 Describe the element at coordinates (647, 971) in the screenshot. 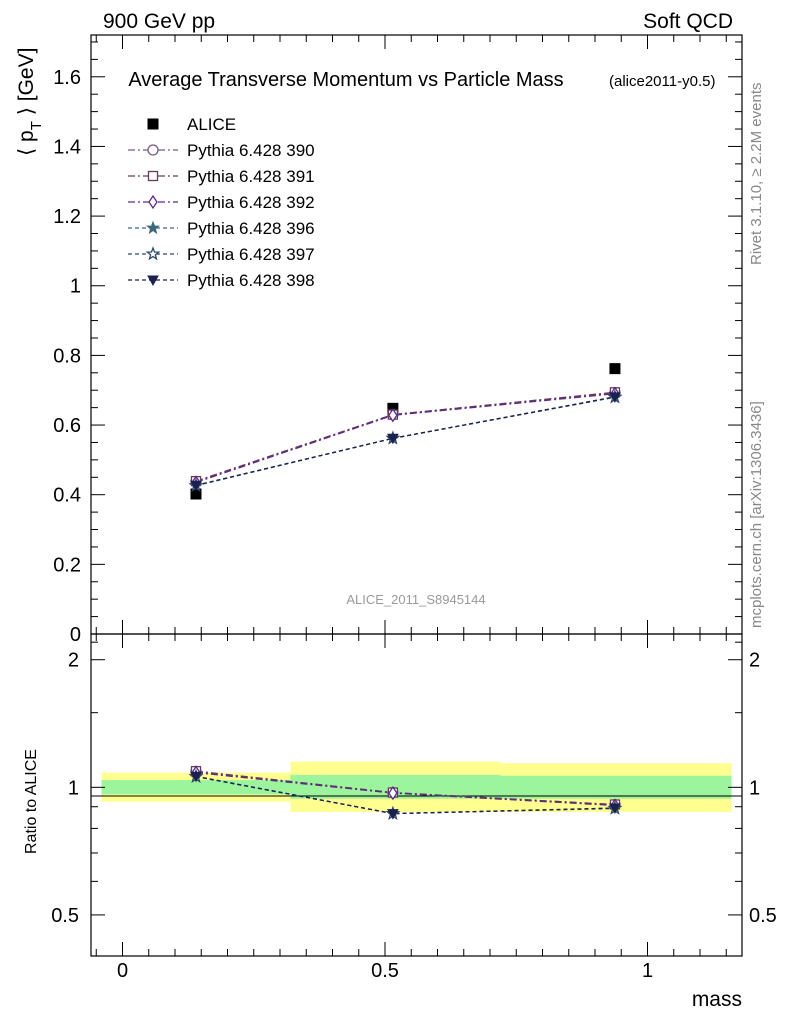

I see `x-tick-label-1: 1` at that location.